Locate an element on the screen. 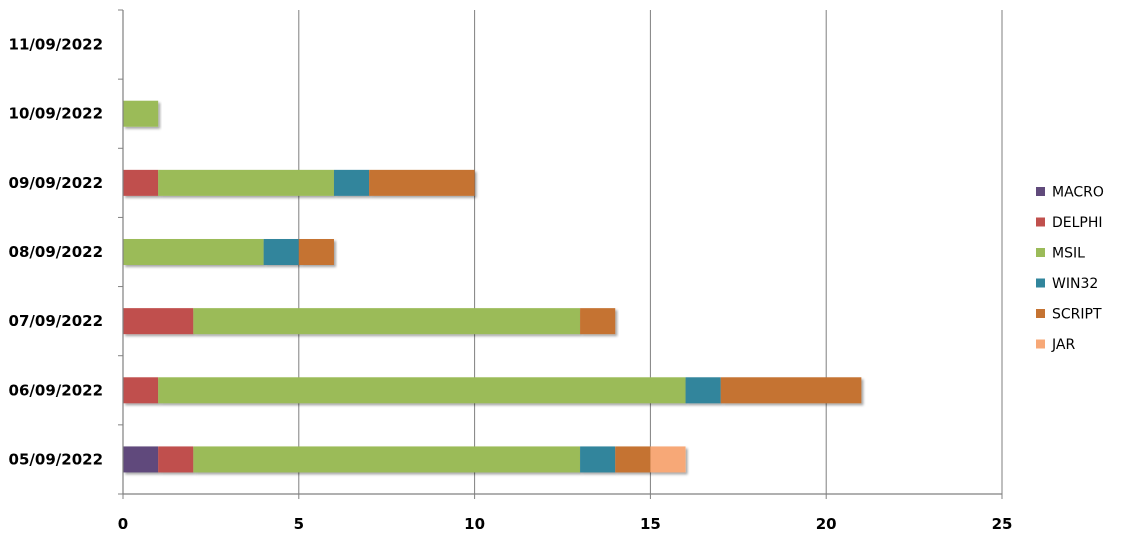  bar-script-06-09-2022 is located at coordinates (791, 390).